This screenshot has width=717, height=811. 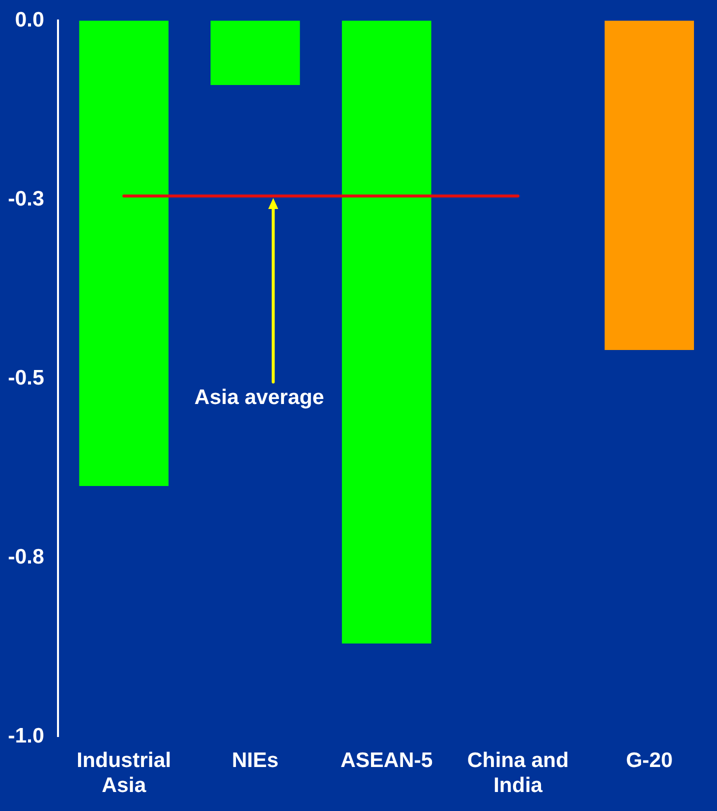 I want to click on x-tick-label: China and India, so click(x=518, y=773).